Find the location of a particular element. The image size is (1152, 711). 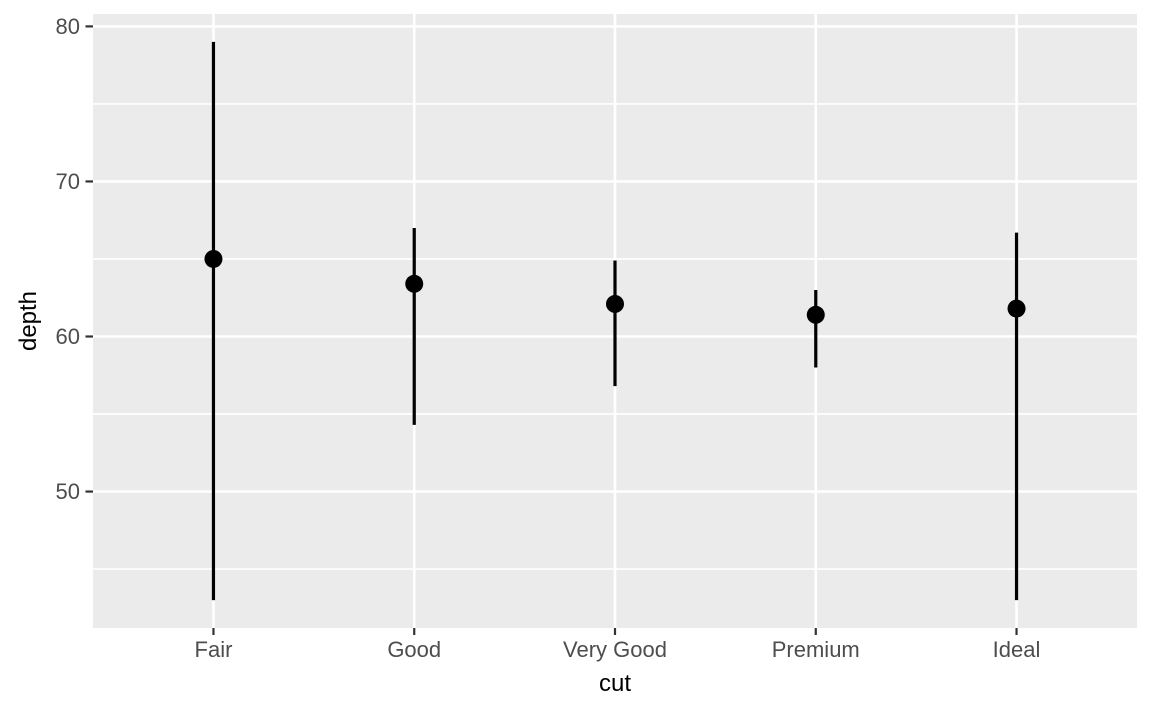

y-tick-label-80: 80 is located at coordinates (68, 26).